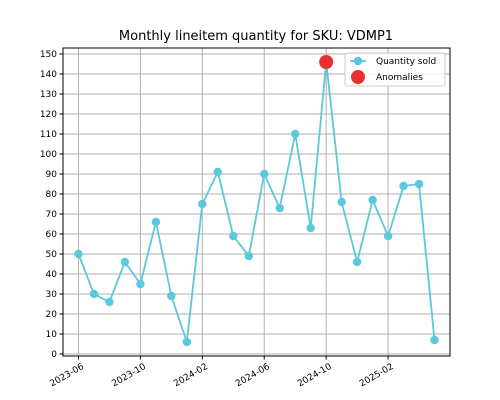 Image resolution: width=500 pixels, height=400 pixels. I want to click on legend: Quantity sold Anomalies, so click(395, 69).